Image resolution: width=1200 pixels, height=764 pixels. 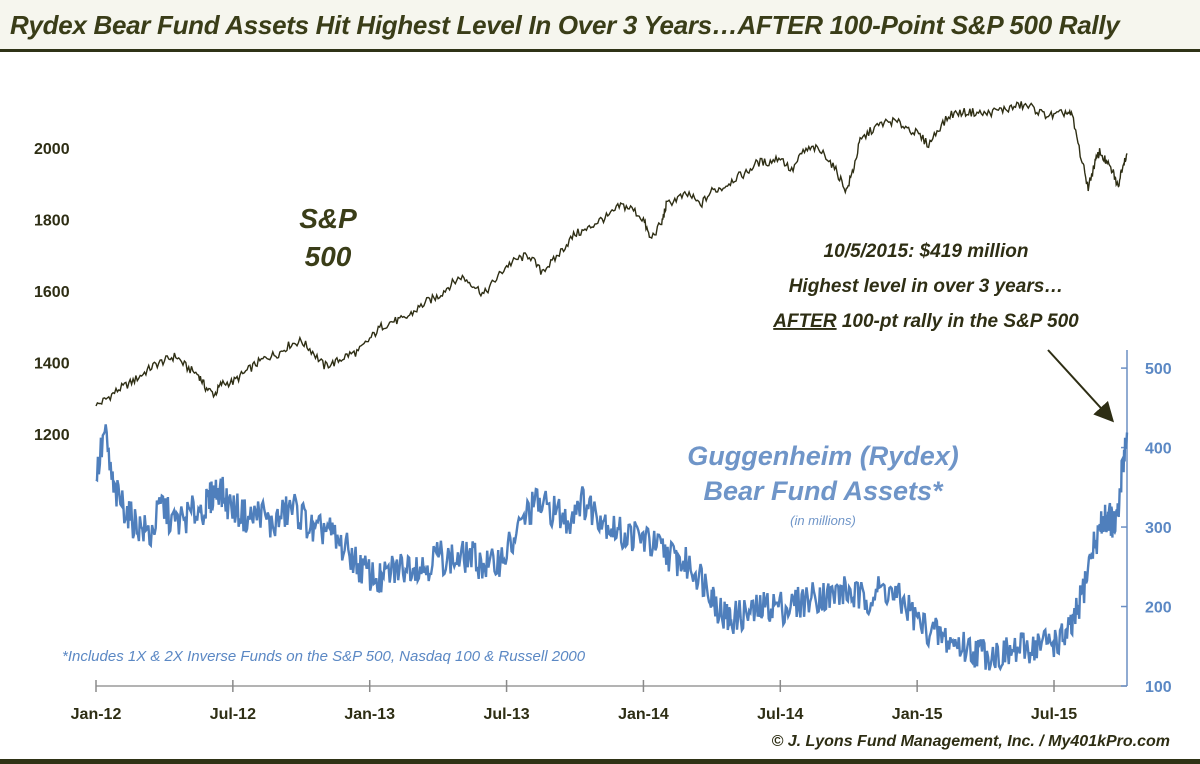 I want to click on fund-label-line1: Guggenheim (Rydex), so click(x=823, y=456).